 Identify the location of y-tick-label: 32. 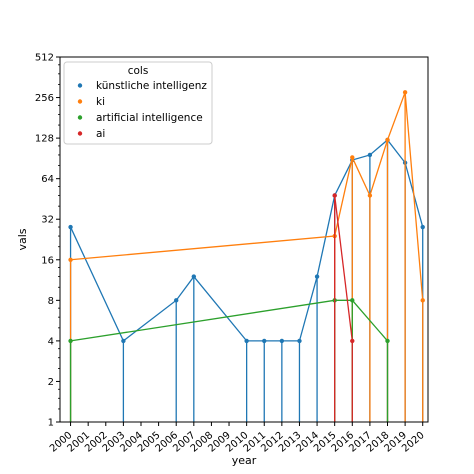
(47, 220).